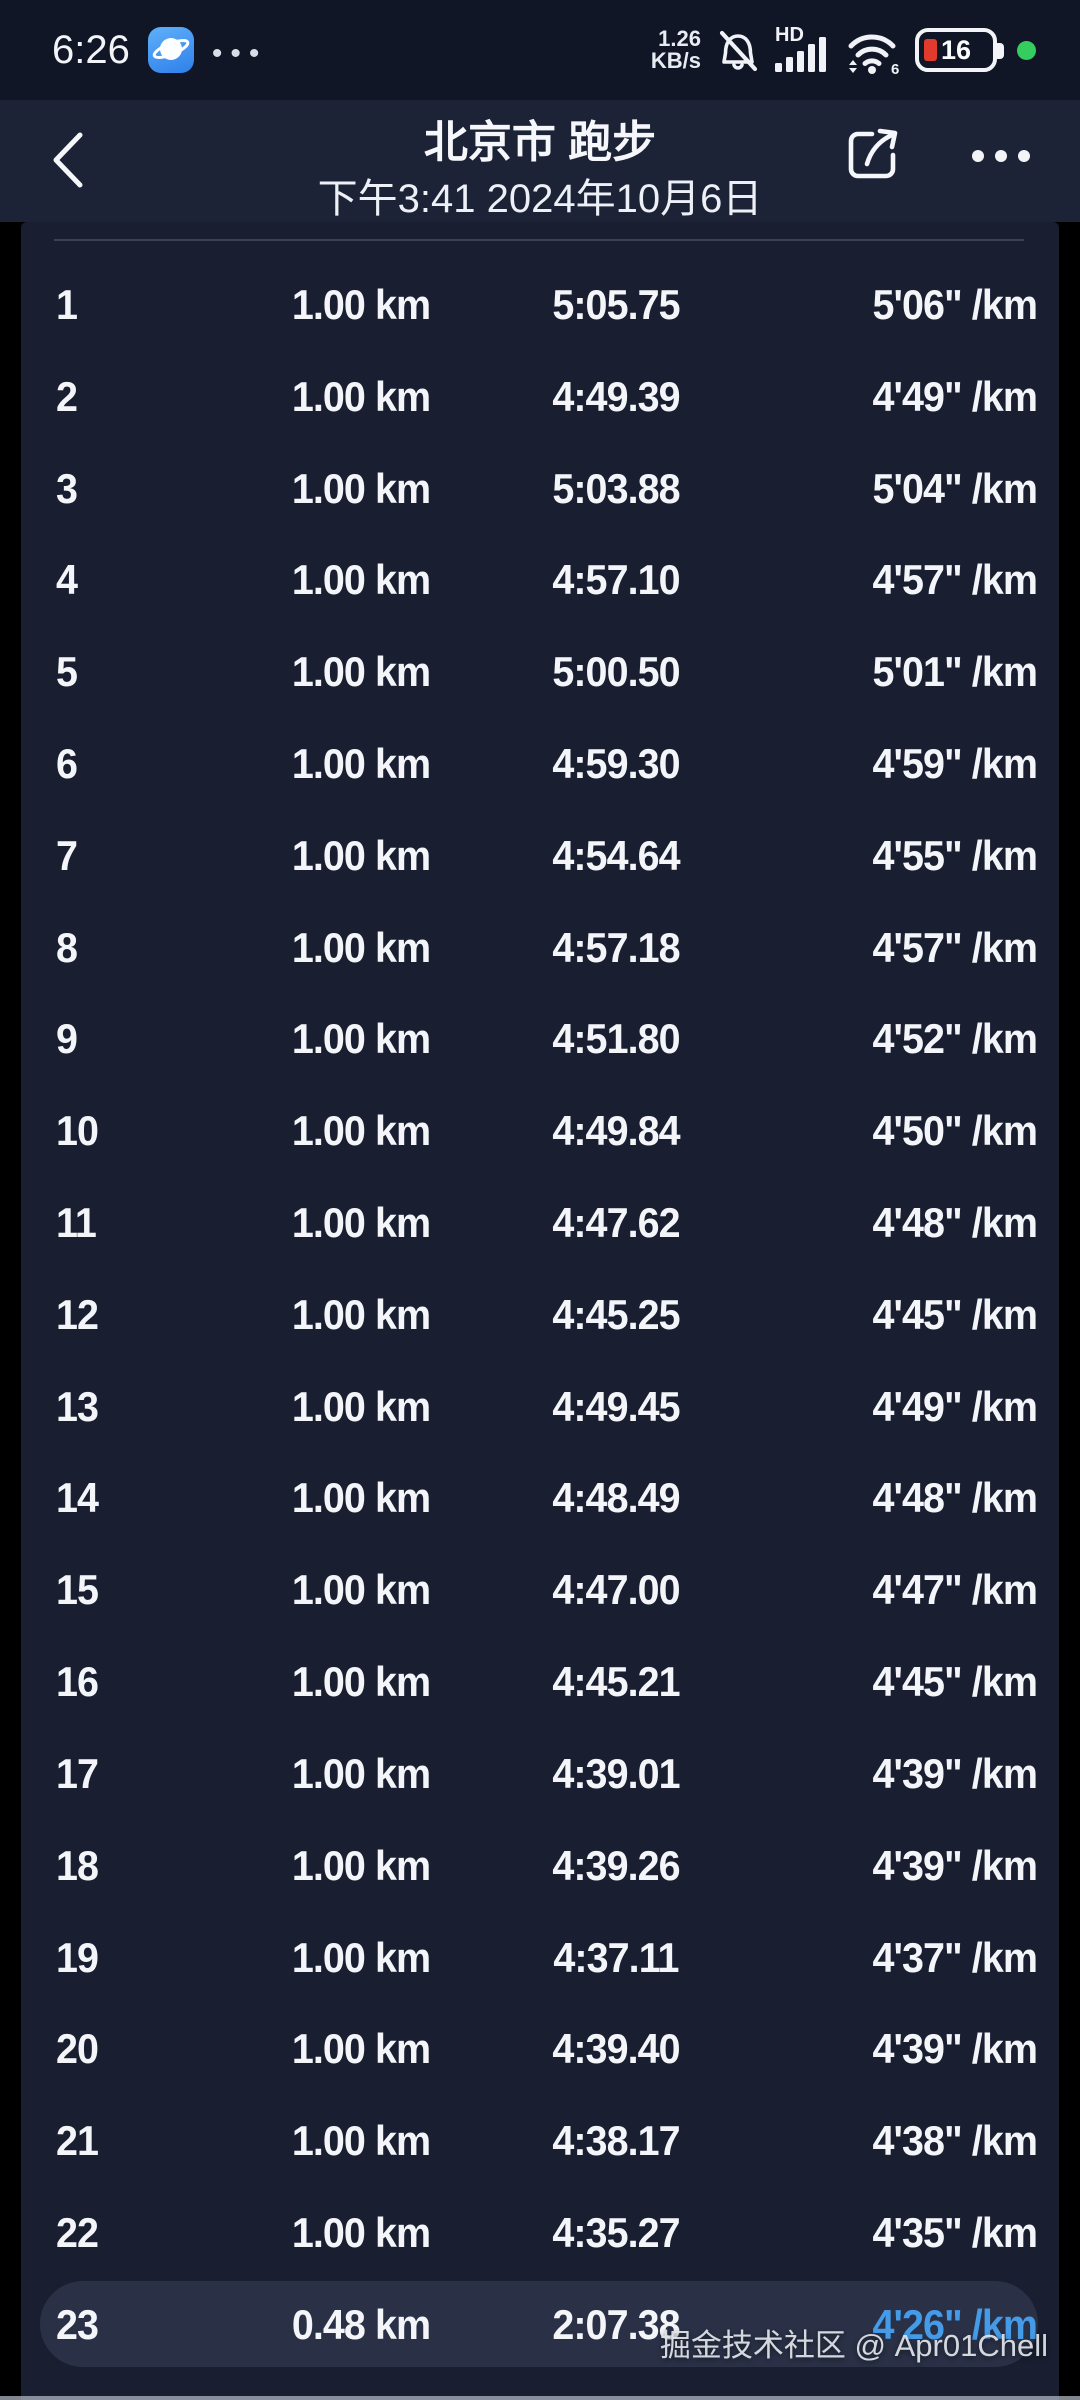 The width and height of the screenshot is (1080, 2400). I want to click on split-row: 7 1.00 km 4:54.64 4'55" /km, so click(540, 856).